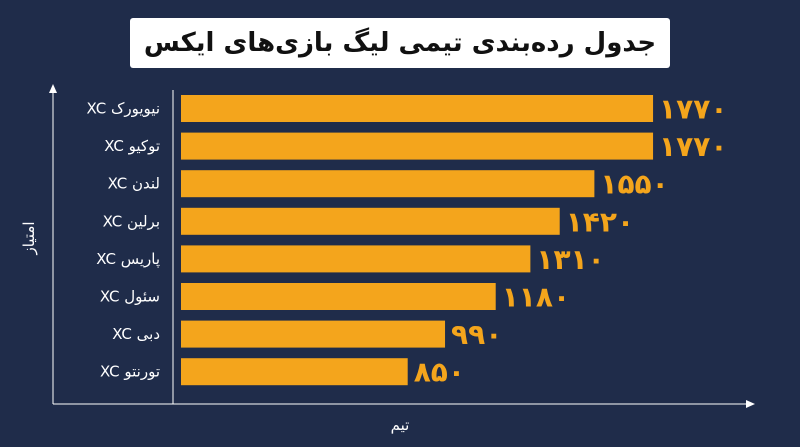 The height and width of the screenshot is (447, 800). I want to click on y-axis-arrow, so click(53, 88).